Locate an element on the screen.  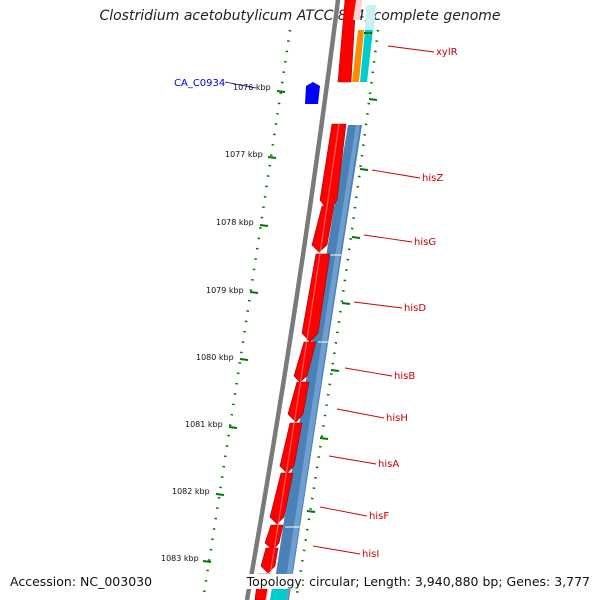
locus-gene-shape is located at coordinates (312, 93).